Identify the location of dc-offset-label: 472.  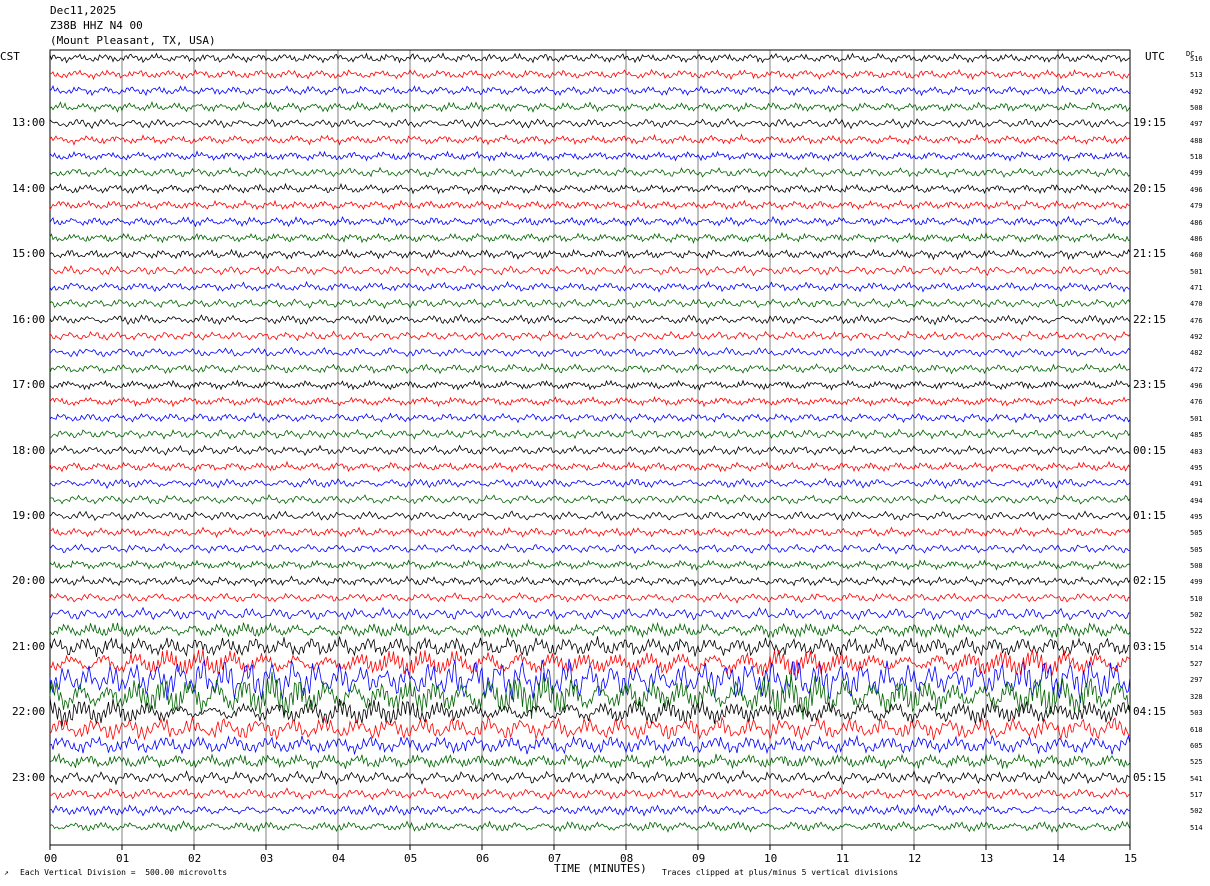
(1196, 369).